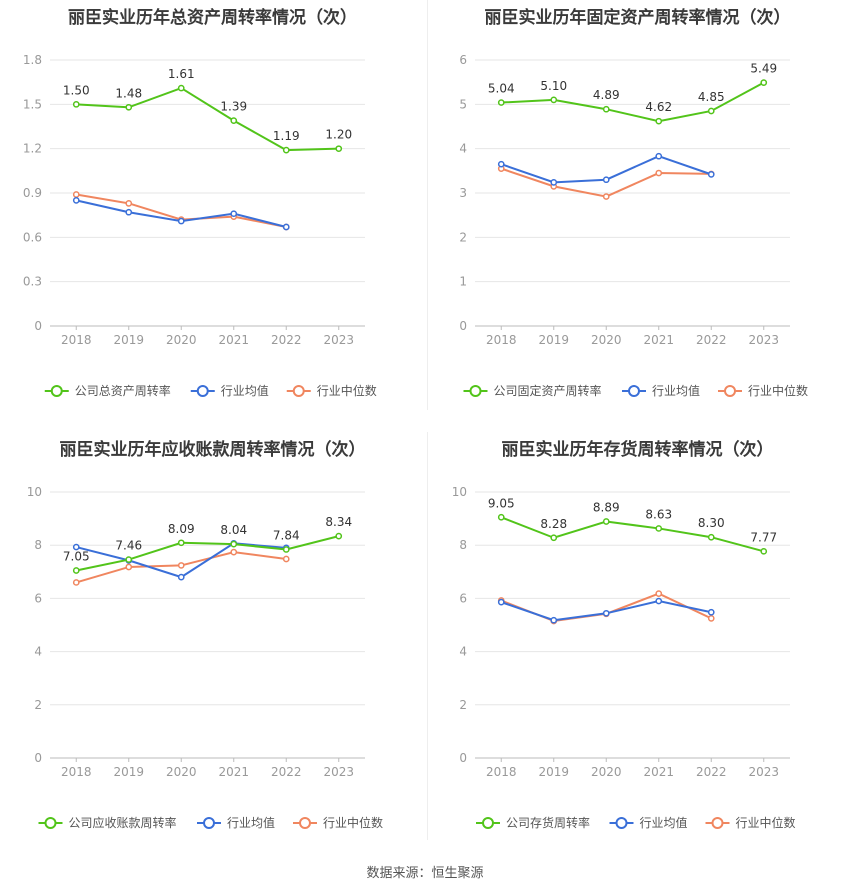  Describe the element at coordinates (488, 823) in the screenshot. I see `legend-marker-company` at that location.